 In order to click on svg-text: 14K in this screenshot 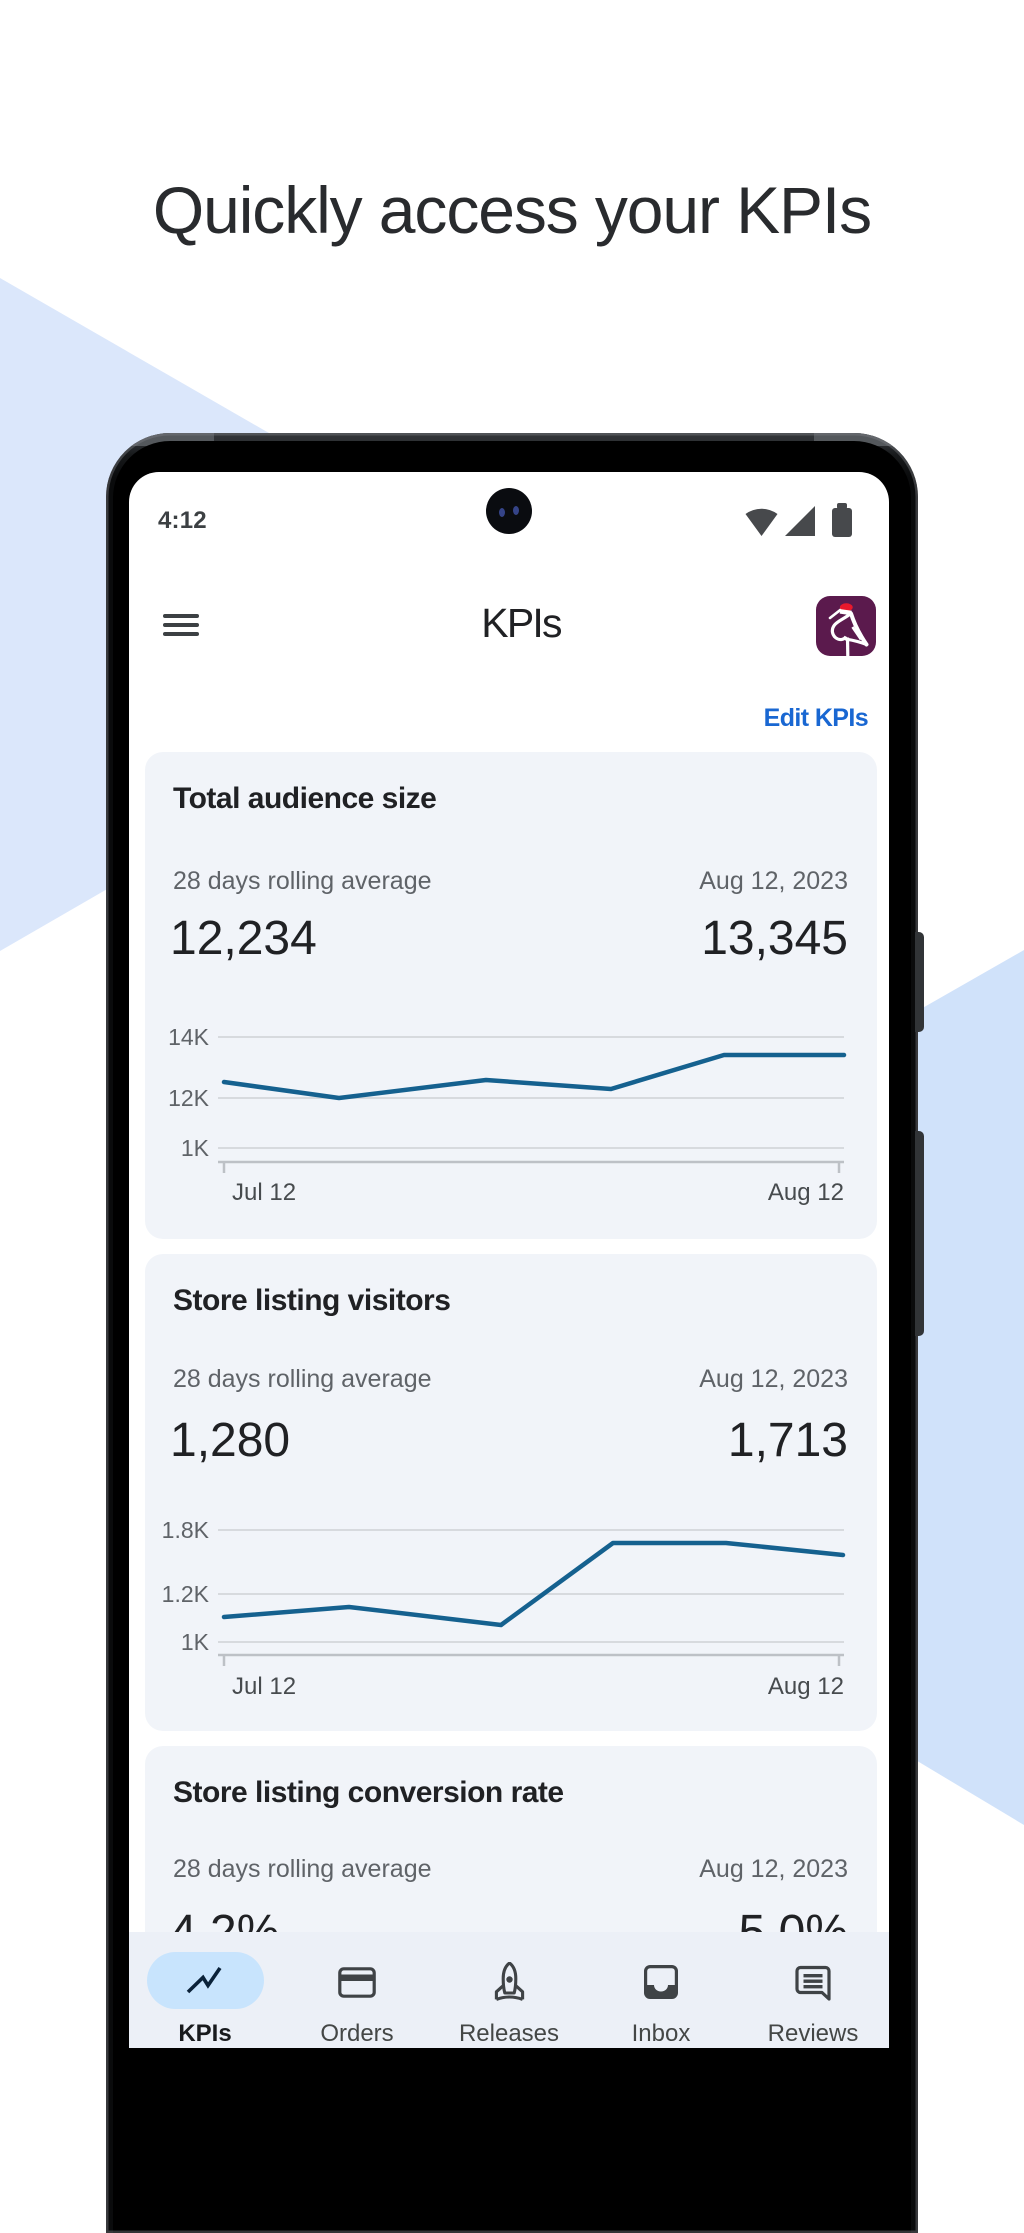, I will do `click(189, 1037)`.